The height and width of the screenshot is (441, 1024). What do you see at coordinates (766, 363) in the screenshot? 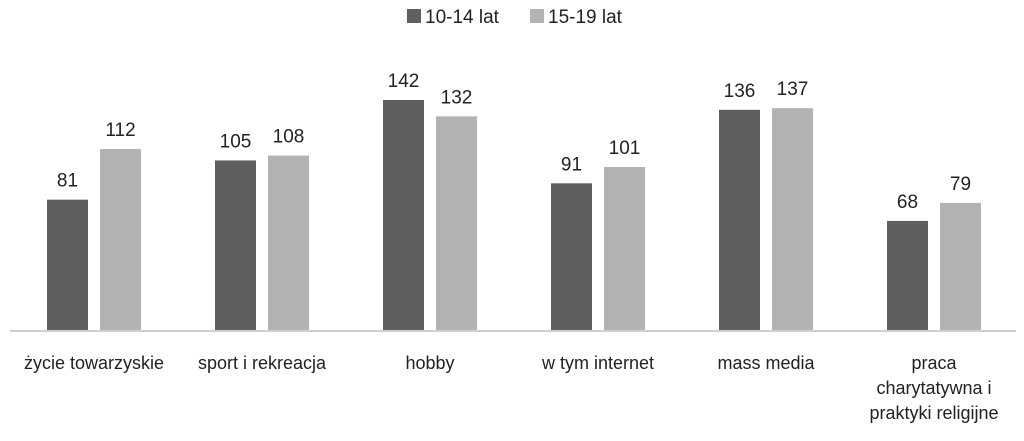
I see `category-label-5: mass media` at bounding box center [766, 363].